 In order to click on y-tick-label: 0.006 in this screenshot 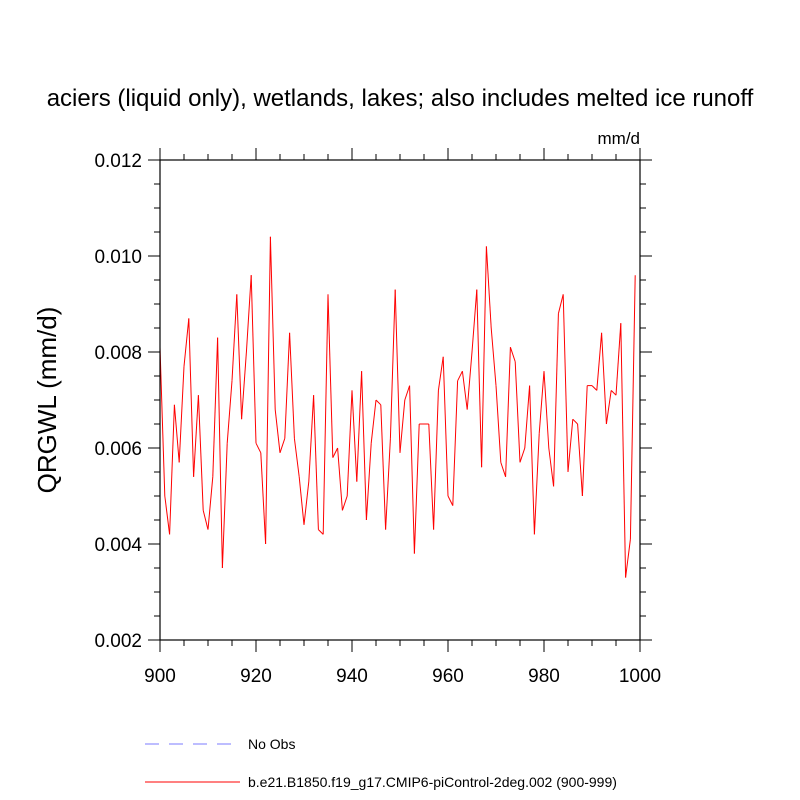, I will do `click(118, 449)`.